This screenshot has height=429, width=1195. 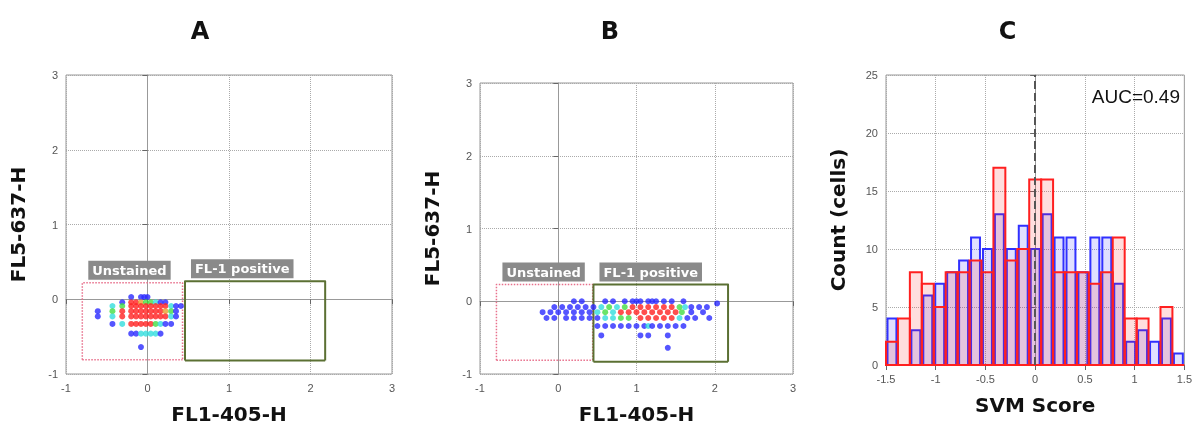 What do you see at coordinates (871, 249) in the screenshot?
I see `y-tick-label: 10` at bounding box center [871, 249].